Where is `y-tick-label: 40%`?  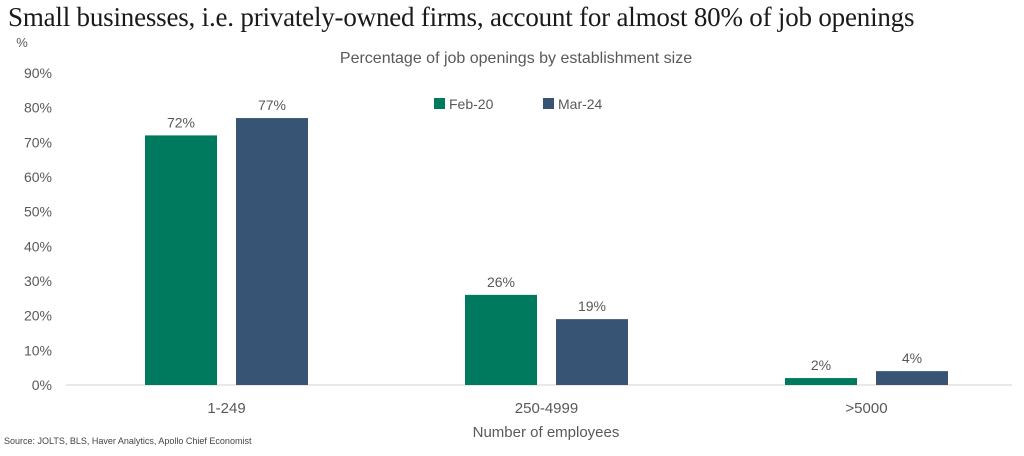
y-tick-label: 40% is located at coordinates (38, 246).